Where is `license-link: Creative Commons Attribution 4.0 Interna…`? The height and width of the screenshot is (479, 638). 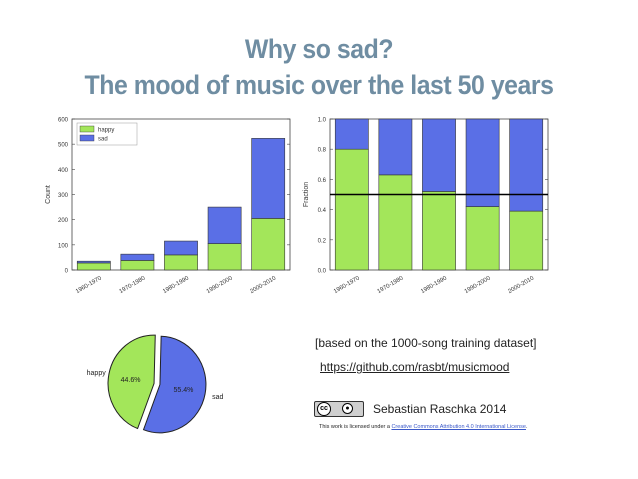 license-link: Creative Commons Attribution 4.0 Interna… is located at coordinates (458, 427).